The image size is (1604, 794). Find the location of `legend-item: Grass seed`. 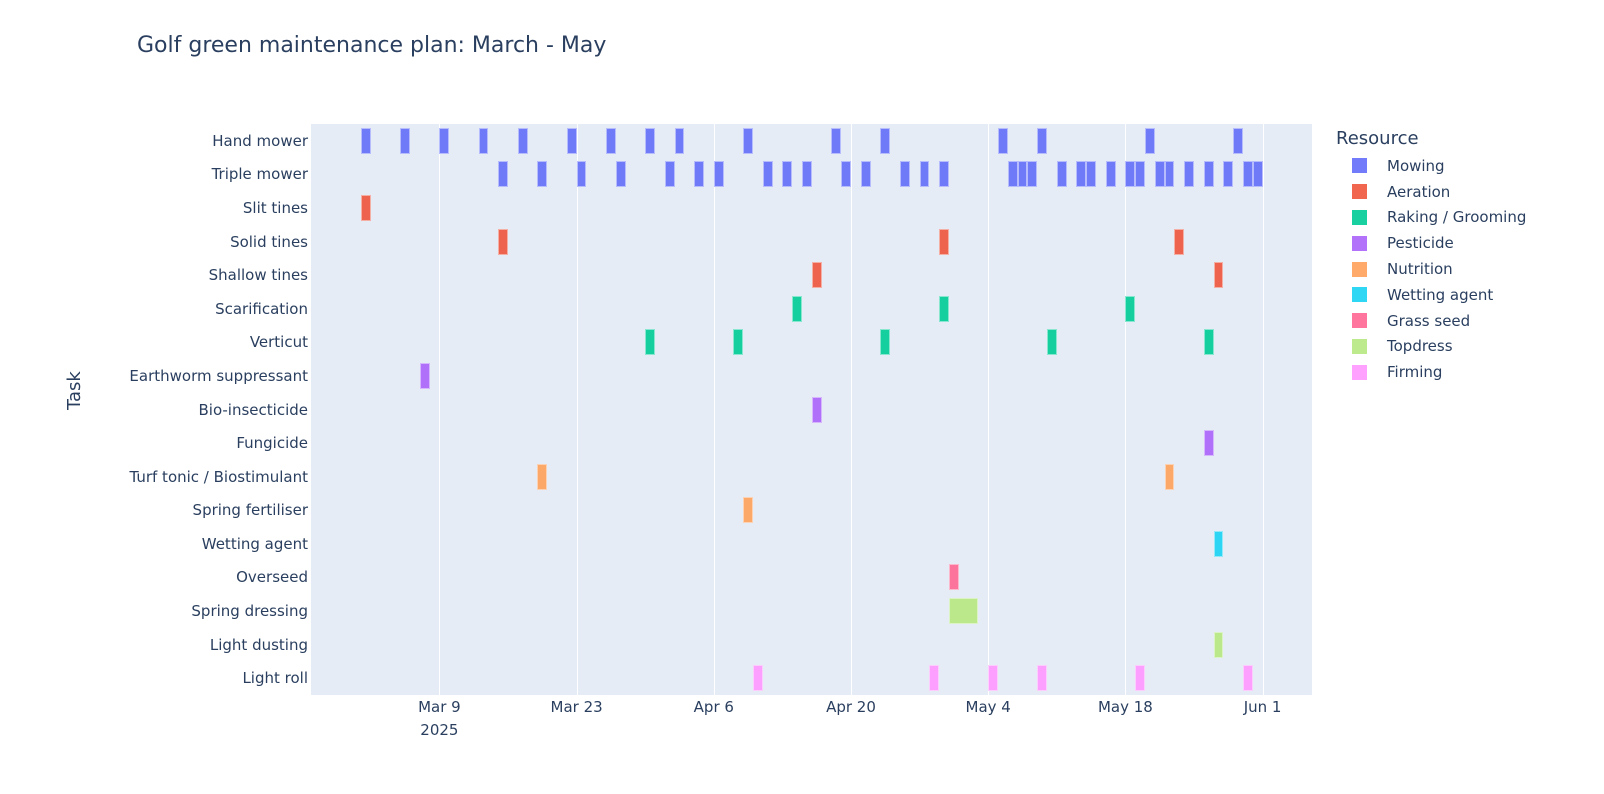

legend-item: Grass seed is located at coordinates (1431, 321).